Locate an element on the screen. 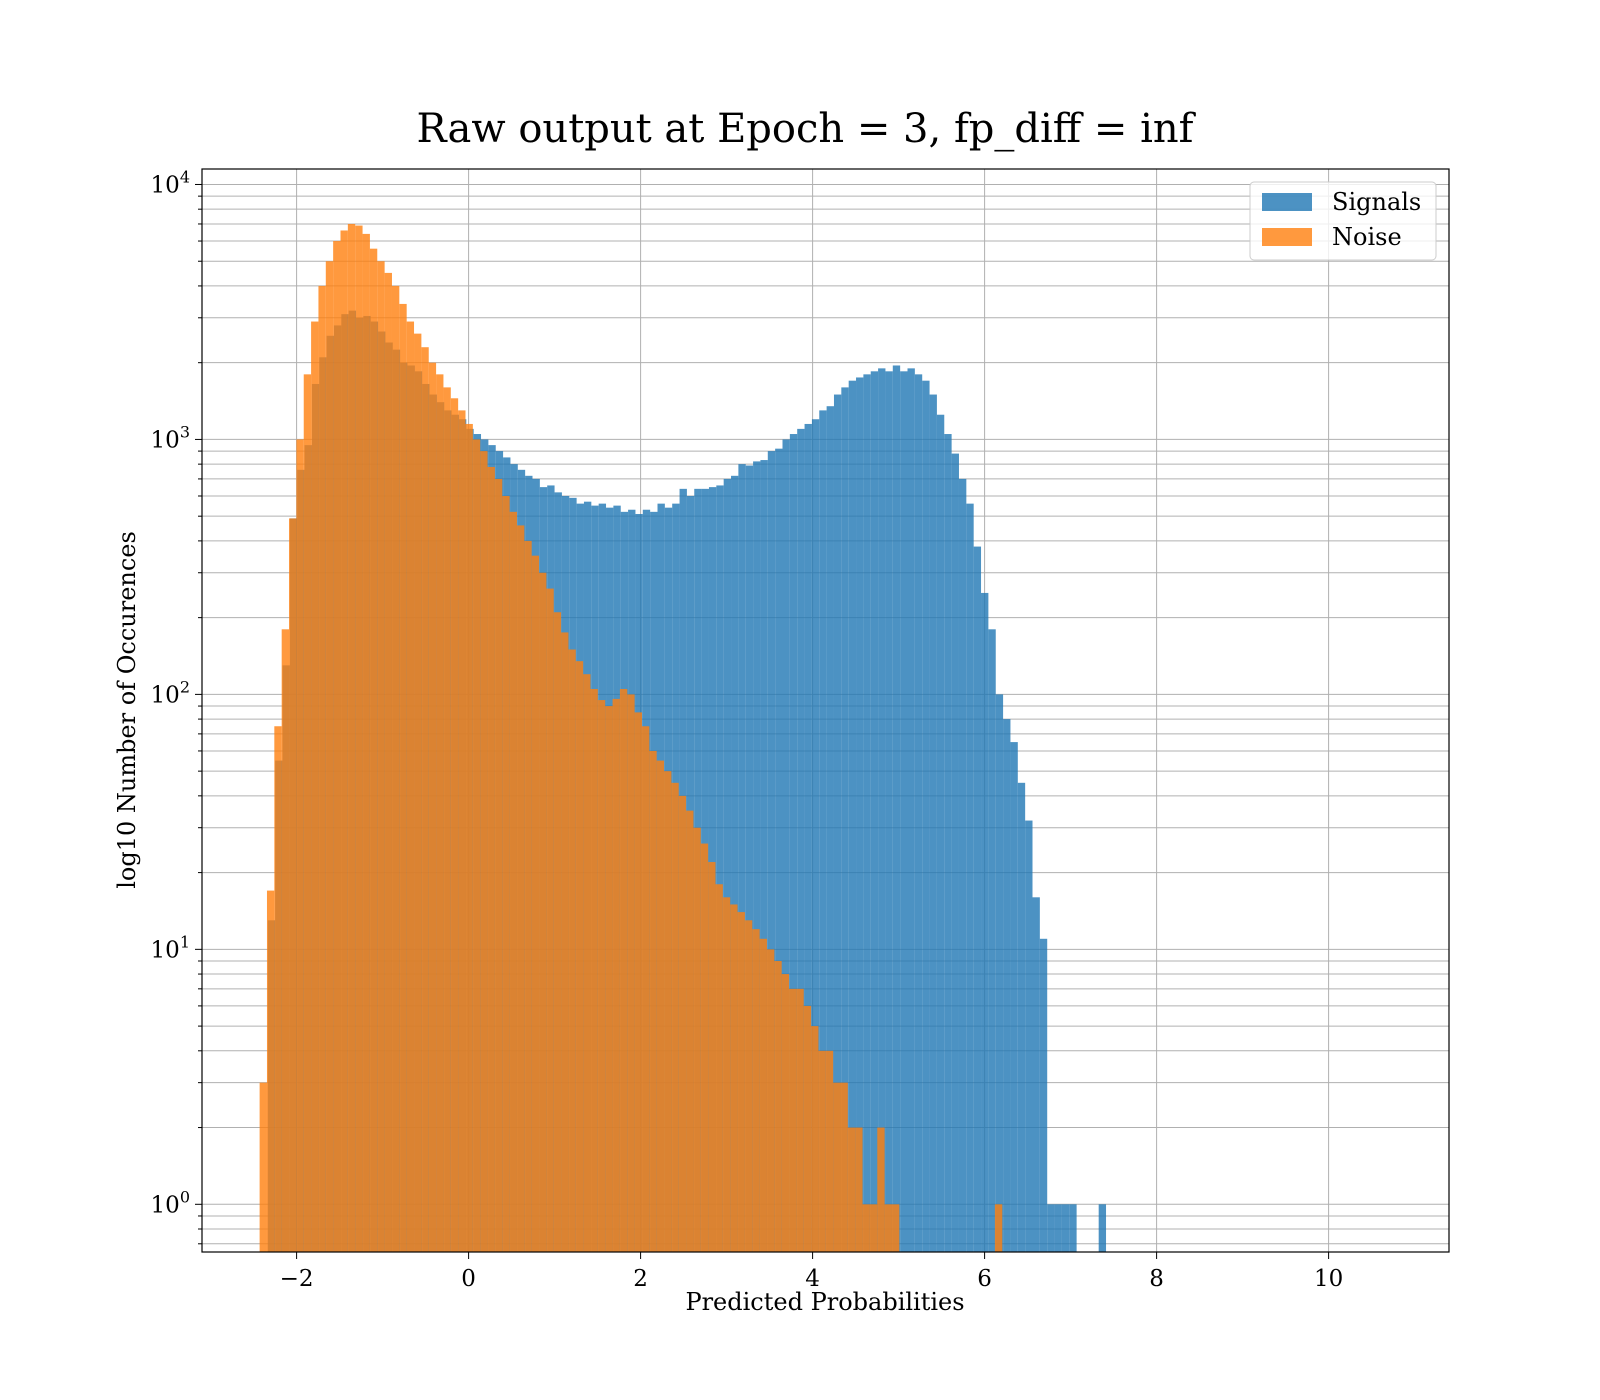 The width and height of the screenshot is (1600, 1400). y-tick-exponent: 4 is located at coordinates (185, 176).